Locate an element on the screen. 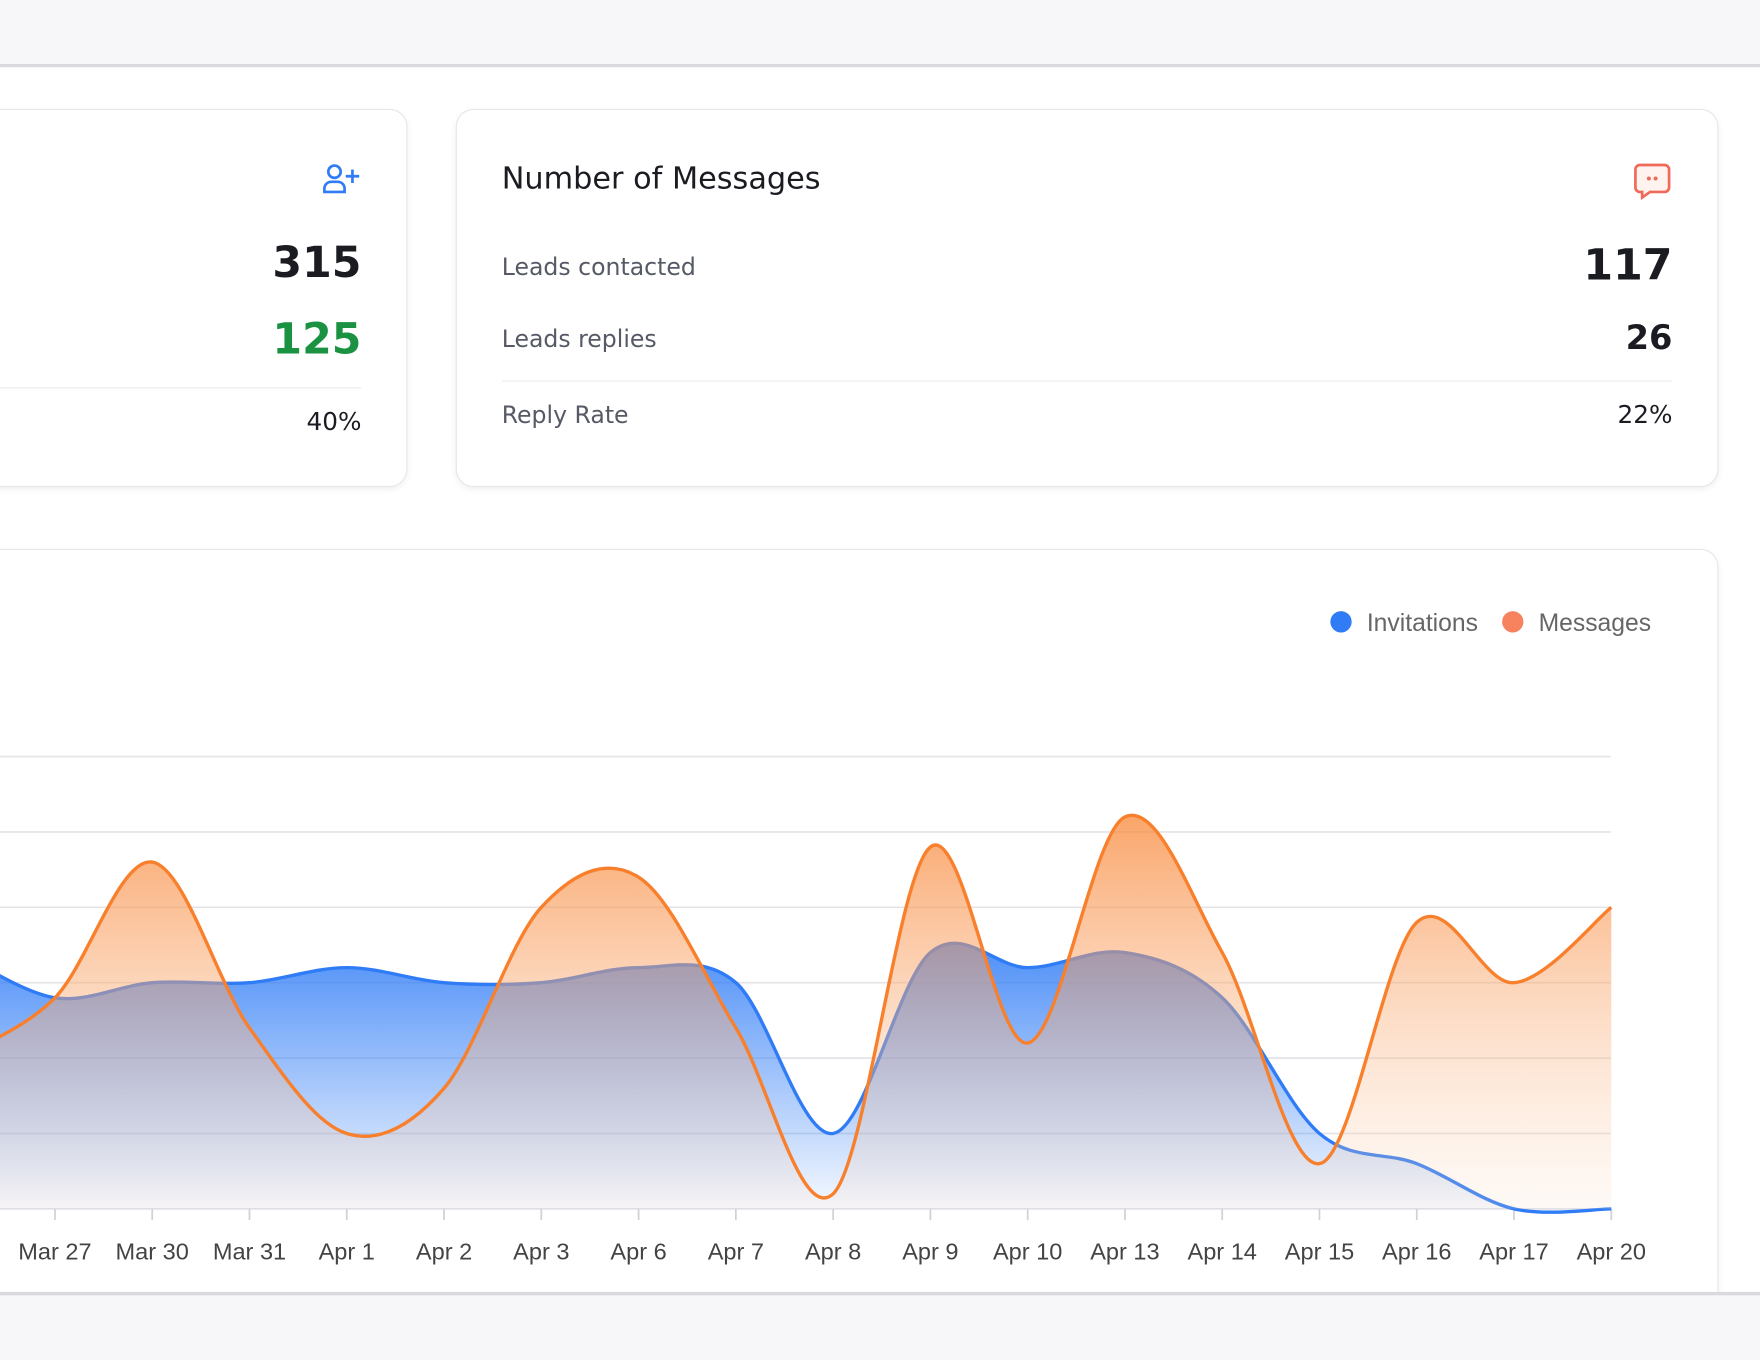  row-value: 117 is located at coordinates (1628, 265).